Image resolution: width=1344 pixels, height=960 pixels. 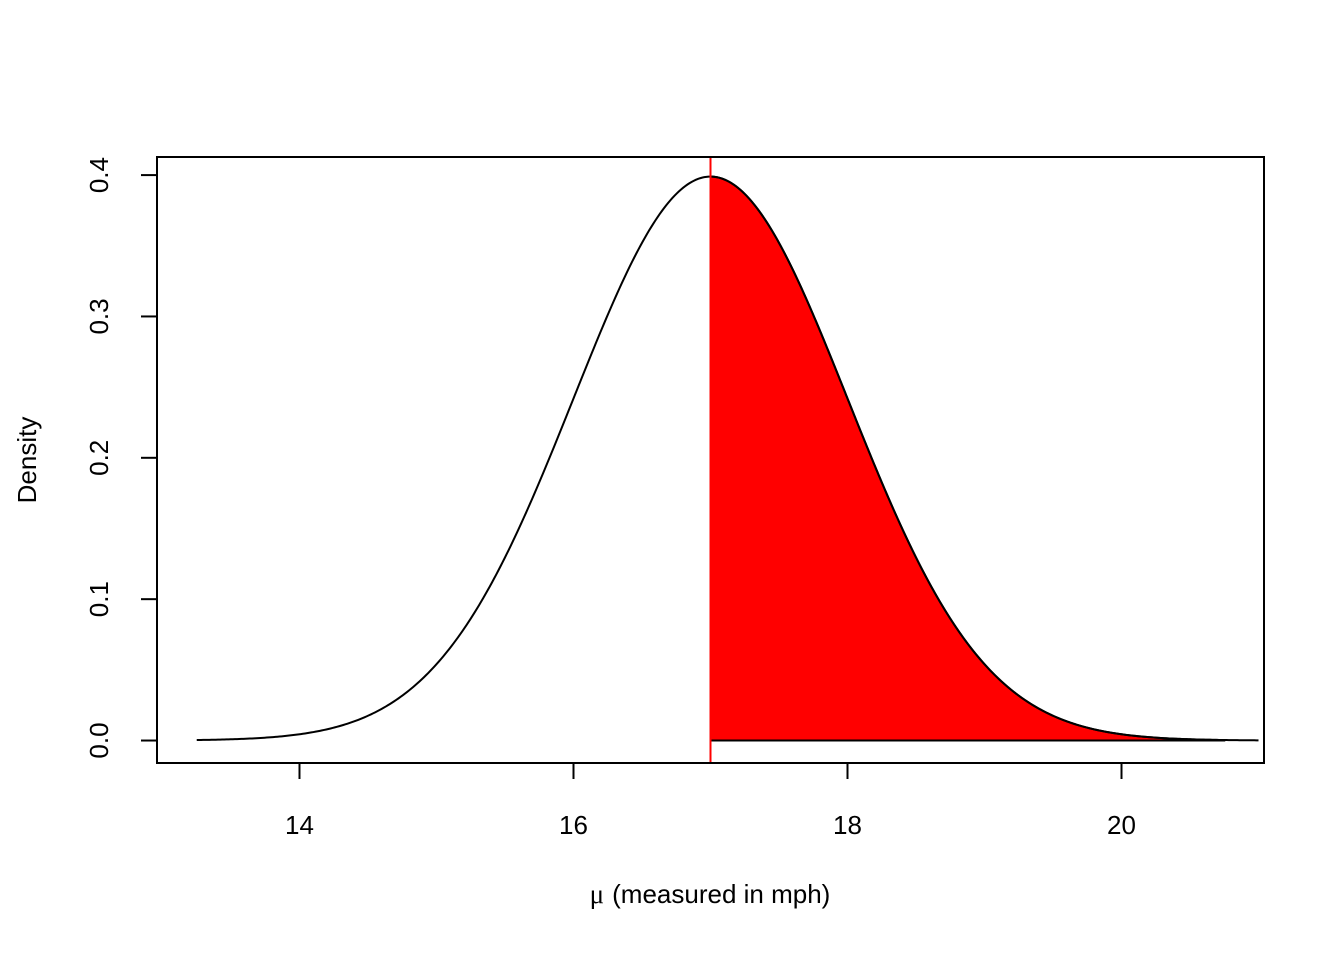 What do you see at coordinates (99, 175) in the screenshot?
I see `y-tick-label: 0.4` at bounding box center [99, 175].